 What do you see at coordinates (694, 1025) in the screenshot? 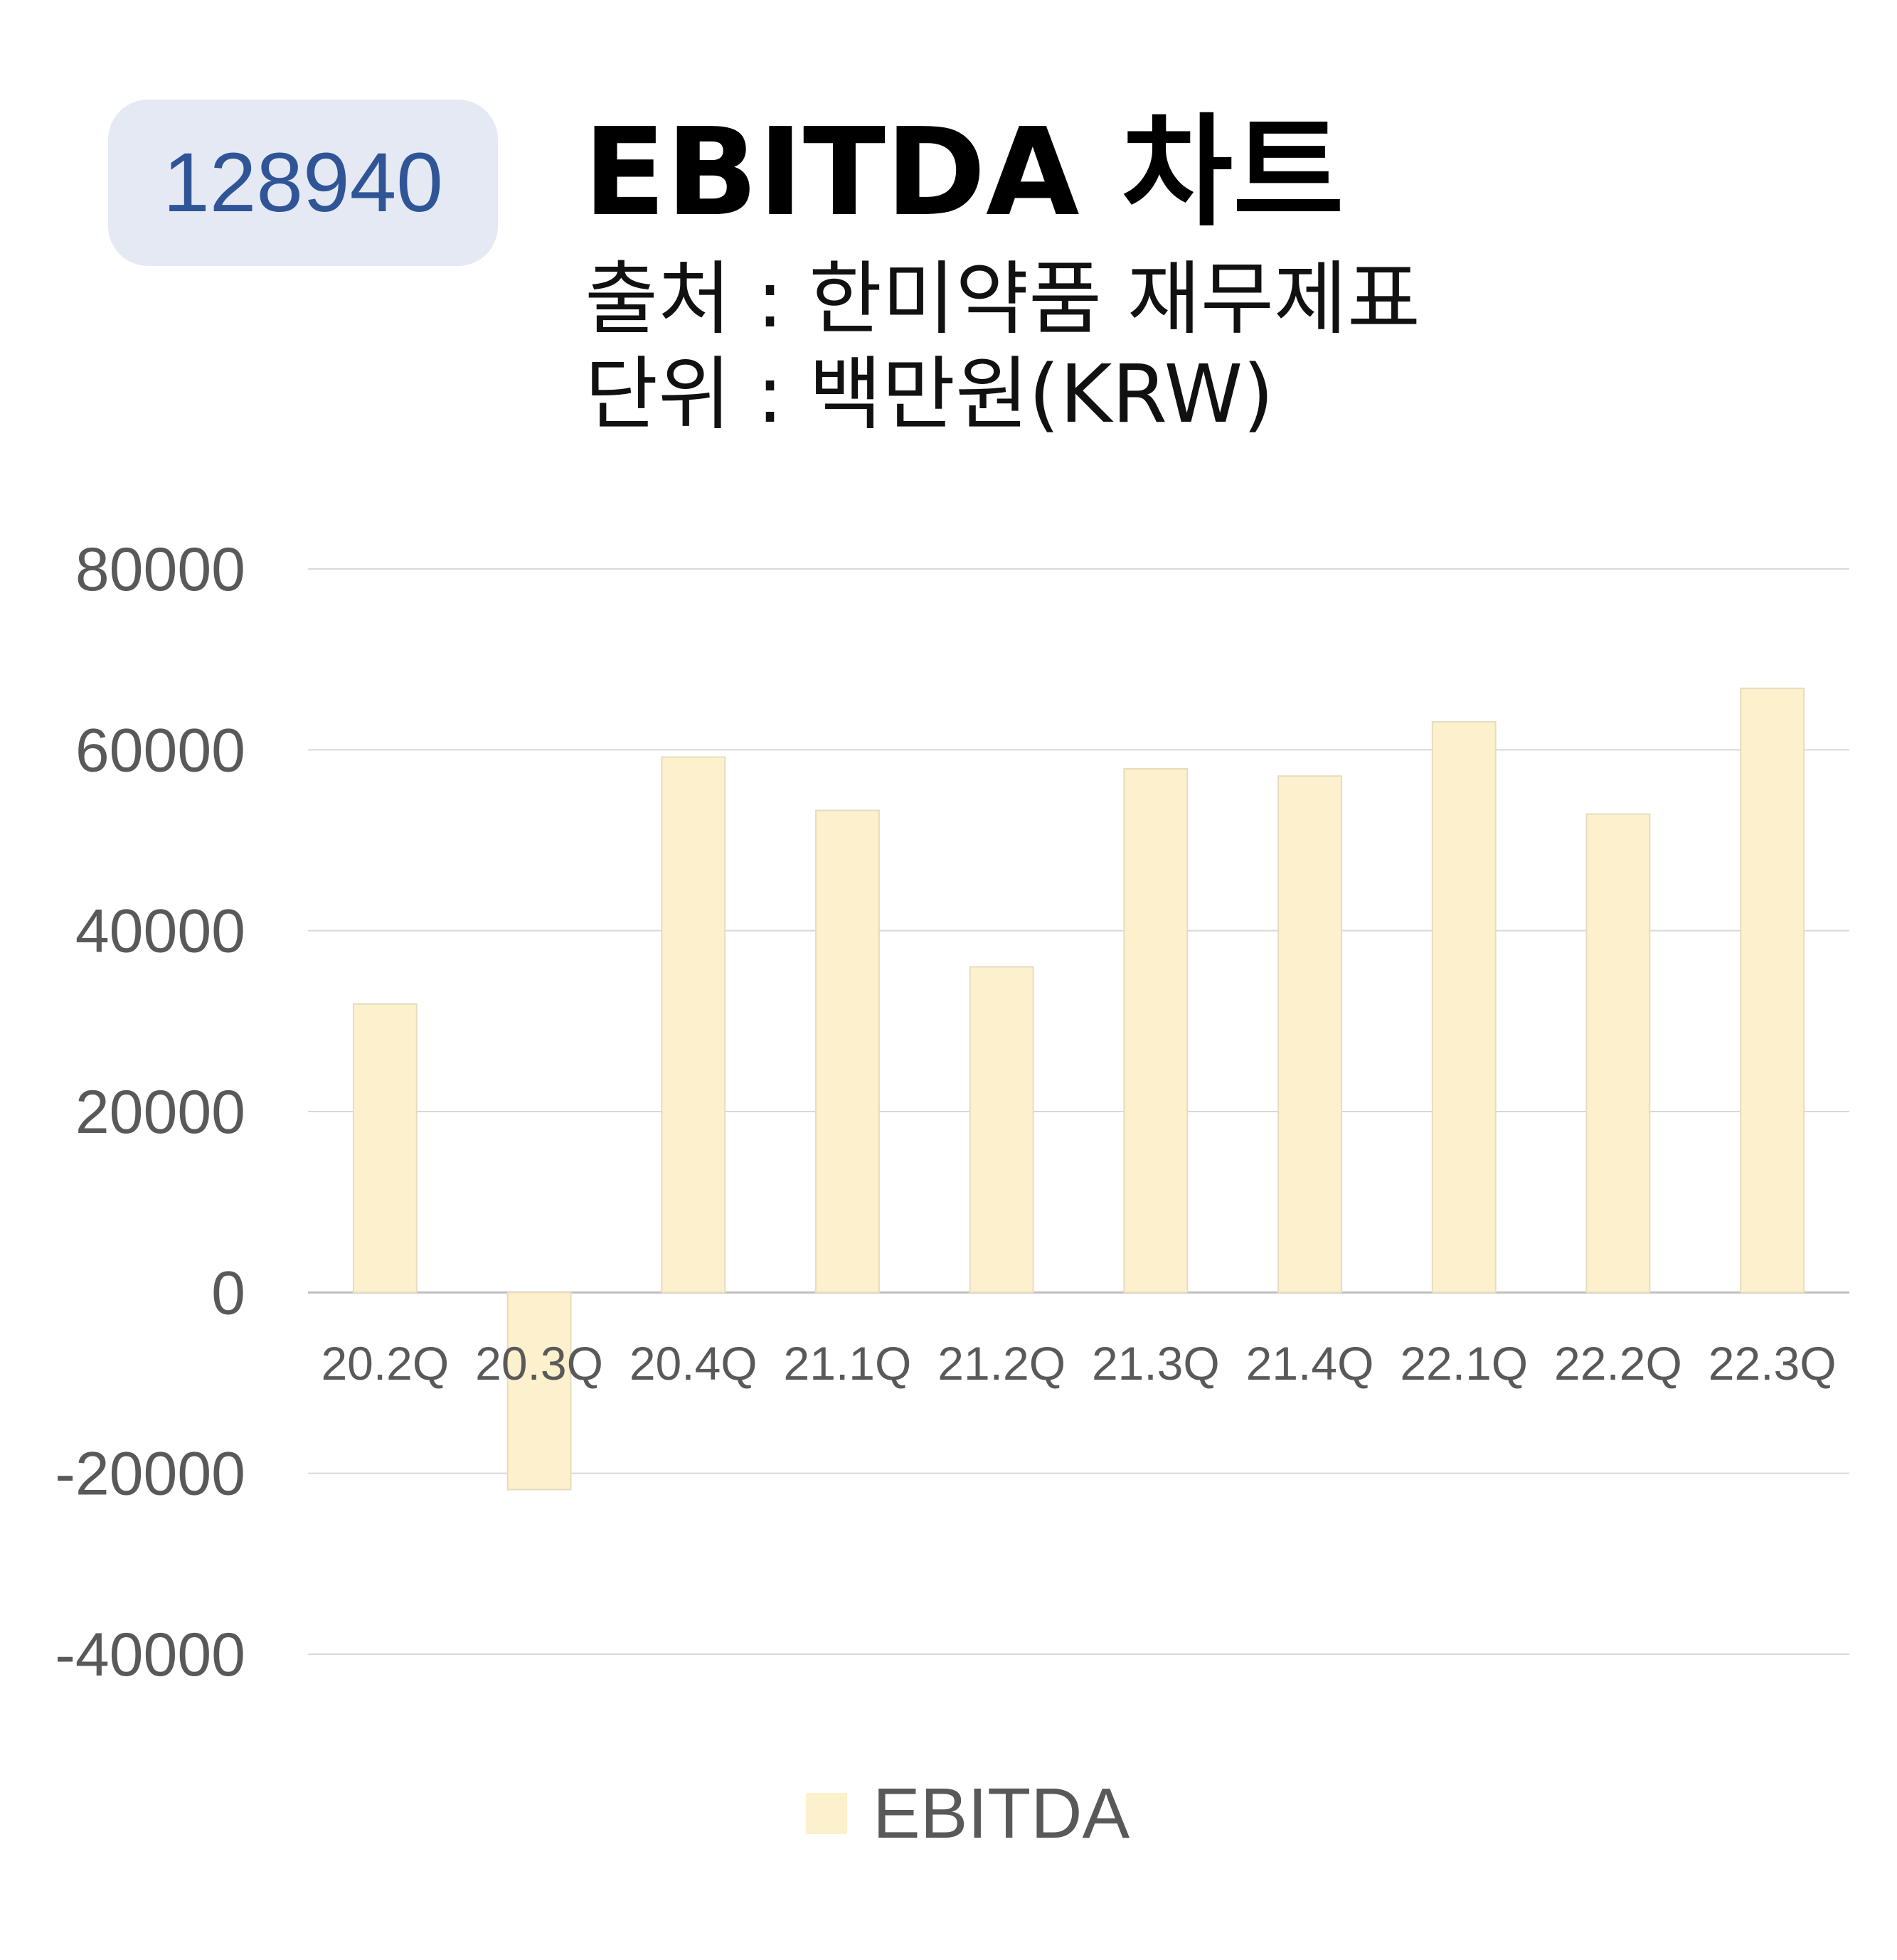
I see `bar-20.4Q` at bounding box center [694, 1025].